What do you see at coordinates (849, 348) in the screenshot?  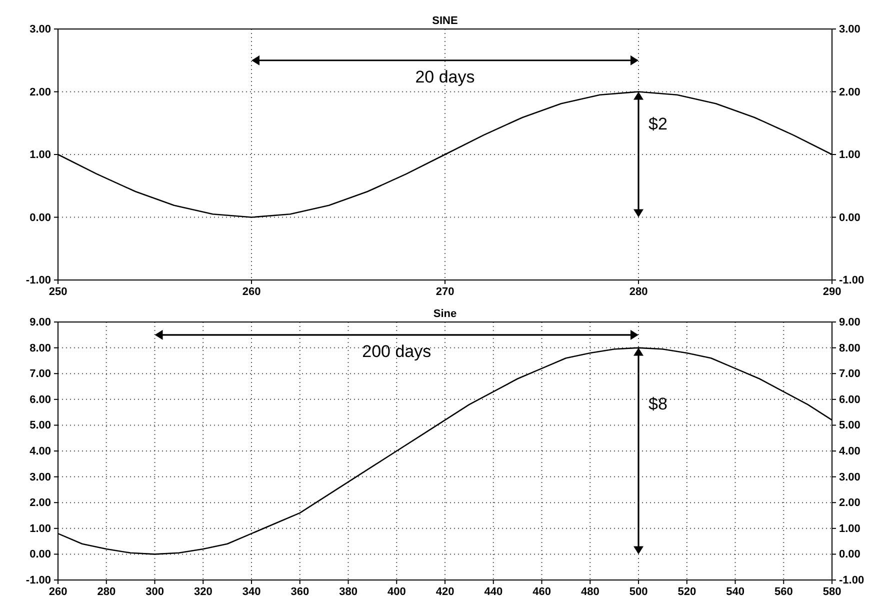 I see `y2-tick-label: 8.00` at bounding box center [849, 348].